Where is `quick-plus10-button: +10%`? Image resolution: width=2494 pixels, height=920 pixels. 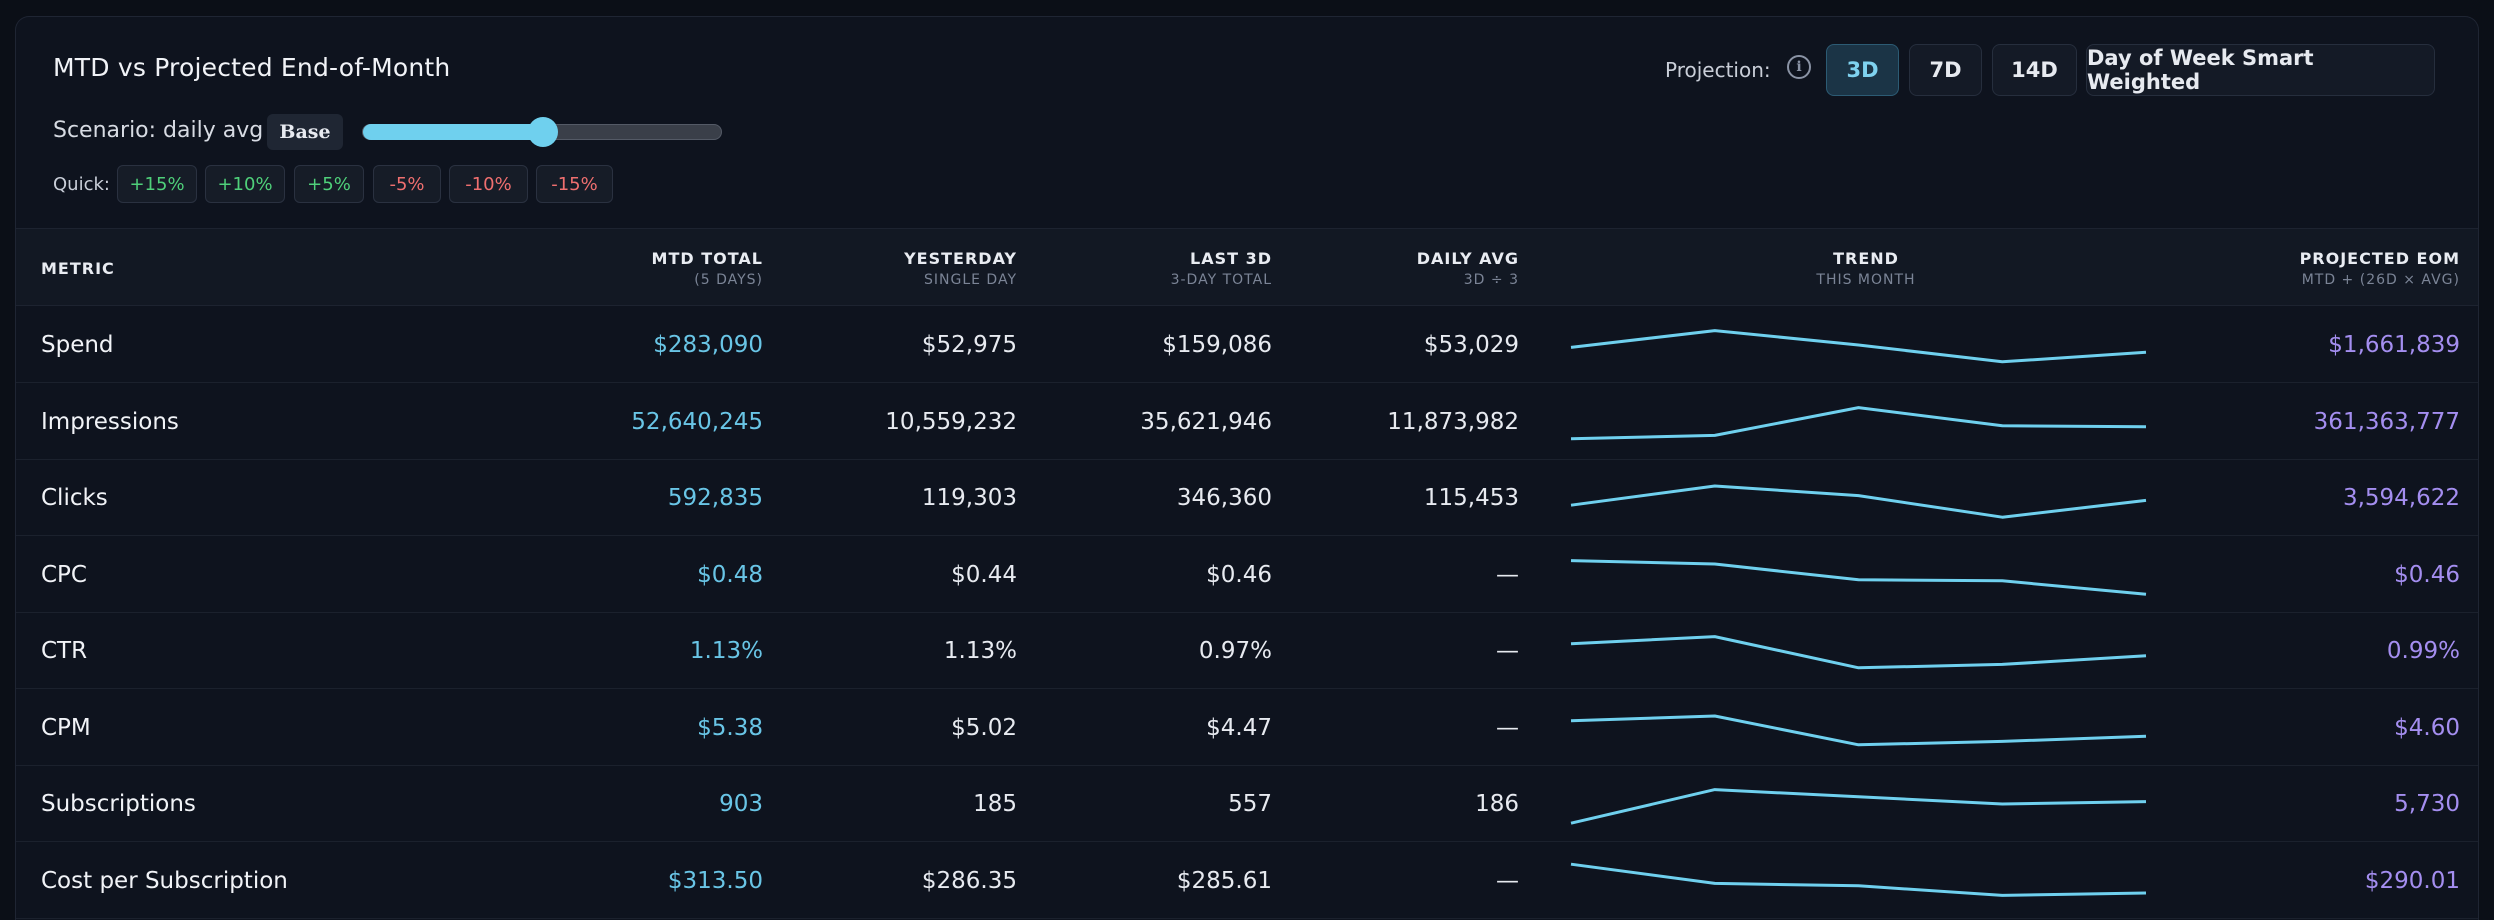
quick-plus10-button: +10% is located at coordinates (245, 184).